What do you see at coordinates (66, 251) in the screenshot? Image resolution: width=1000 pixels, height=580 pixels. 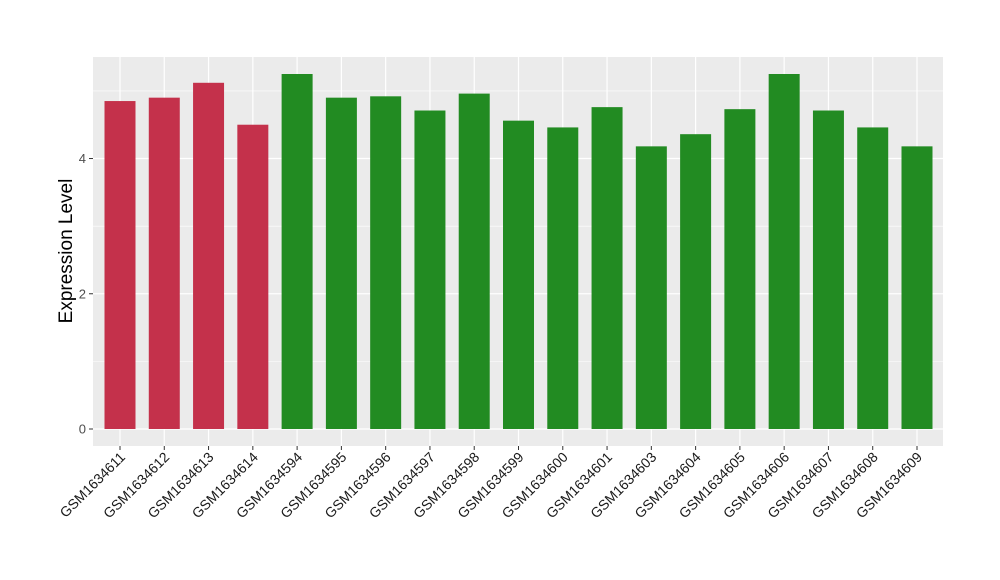 I see `y-axis-title: Expression Level` at bounding box center [66, 251].